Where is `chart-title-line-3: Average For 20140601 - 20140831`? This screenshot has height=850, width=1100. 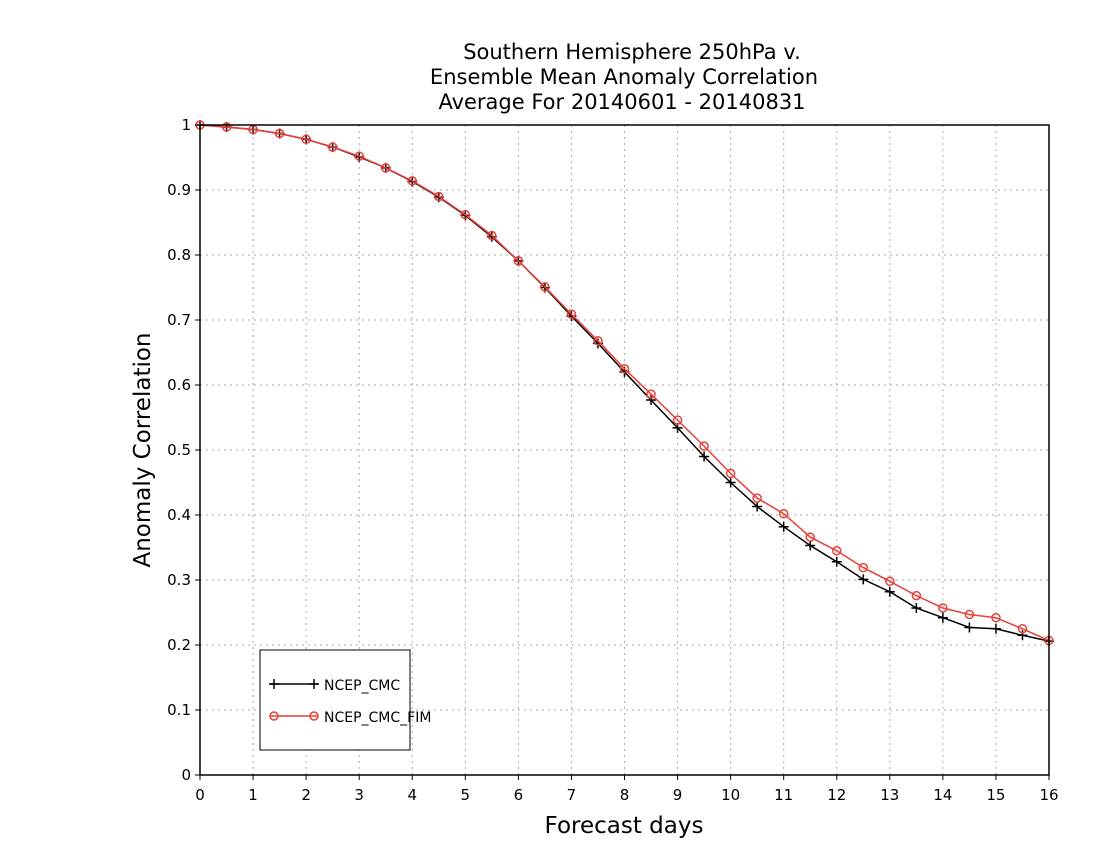 chart-title-line-3: Average For 20140601 - 20140831 is located at coordinates (621, 102).